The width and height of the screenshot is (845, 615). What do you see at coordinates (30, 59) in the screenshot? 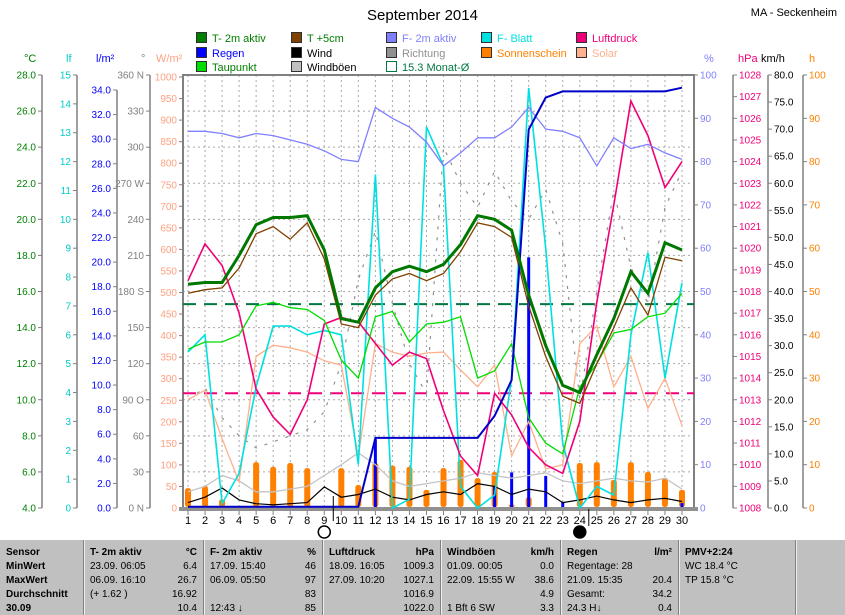
I see `axis-unit-tempC: °C` at bounding box center [30, 59].